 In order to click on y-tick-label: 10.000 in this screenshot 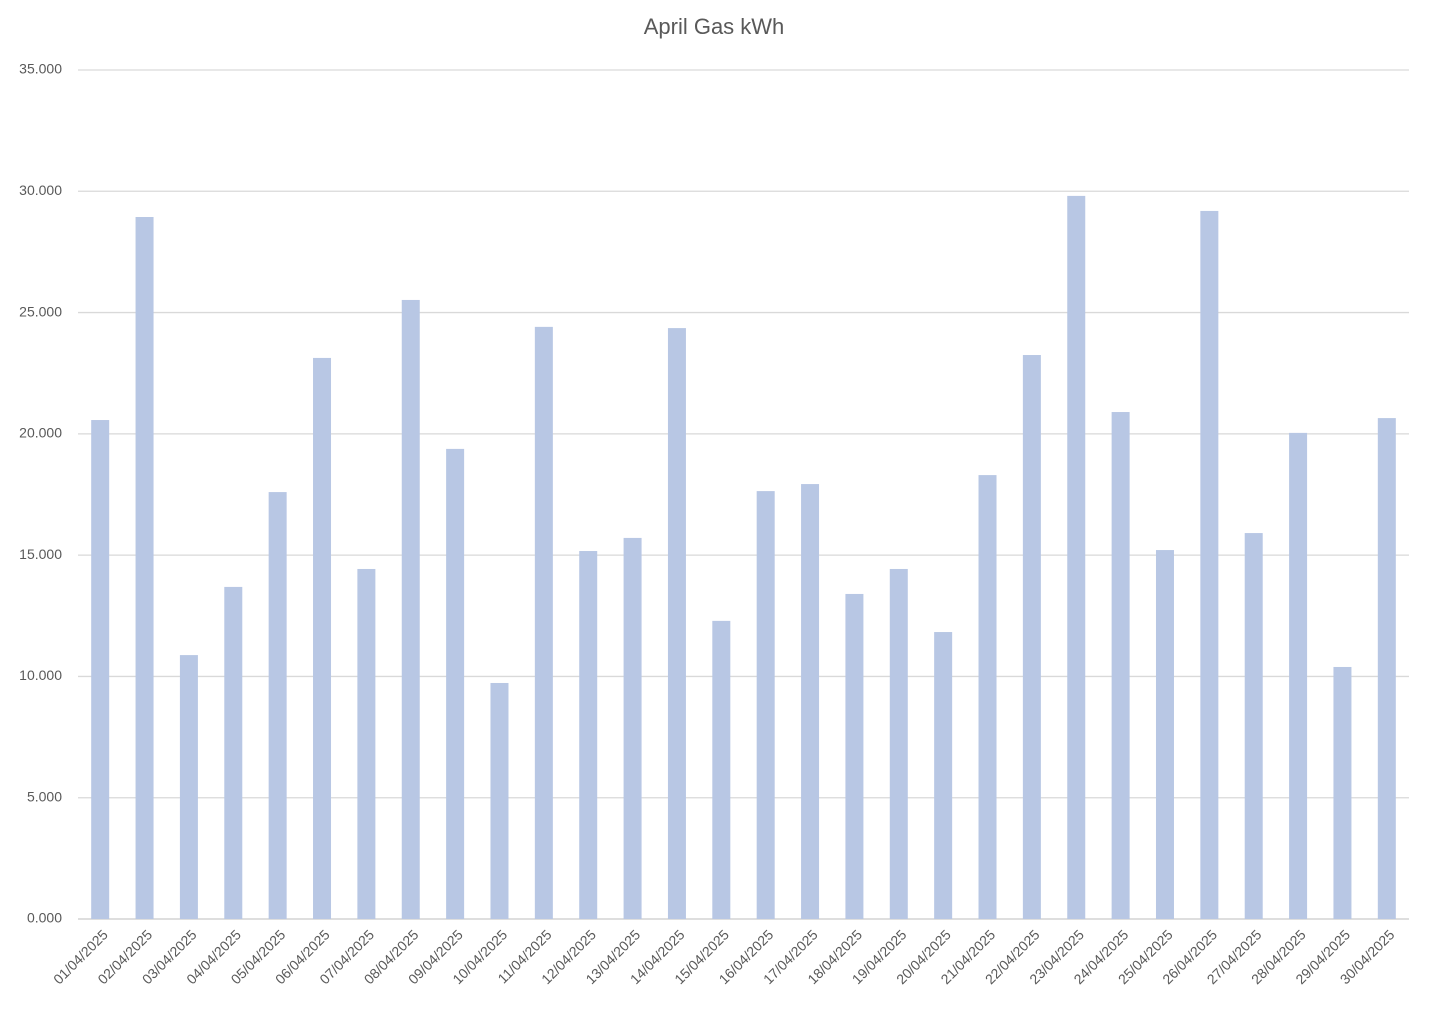, I will do `click(40, 675)`.